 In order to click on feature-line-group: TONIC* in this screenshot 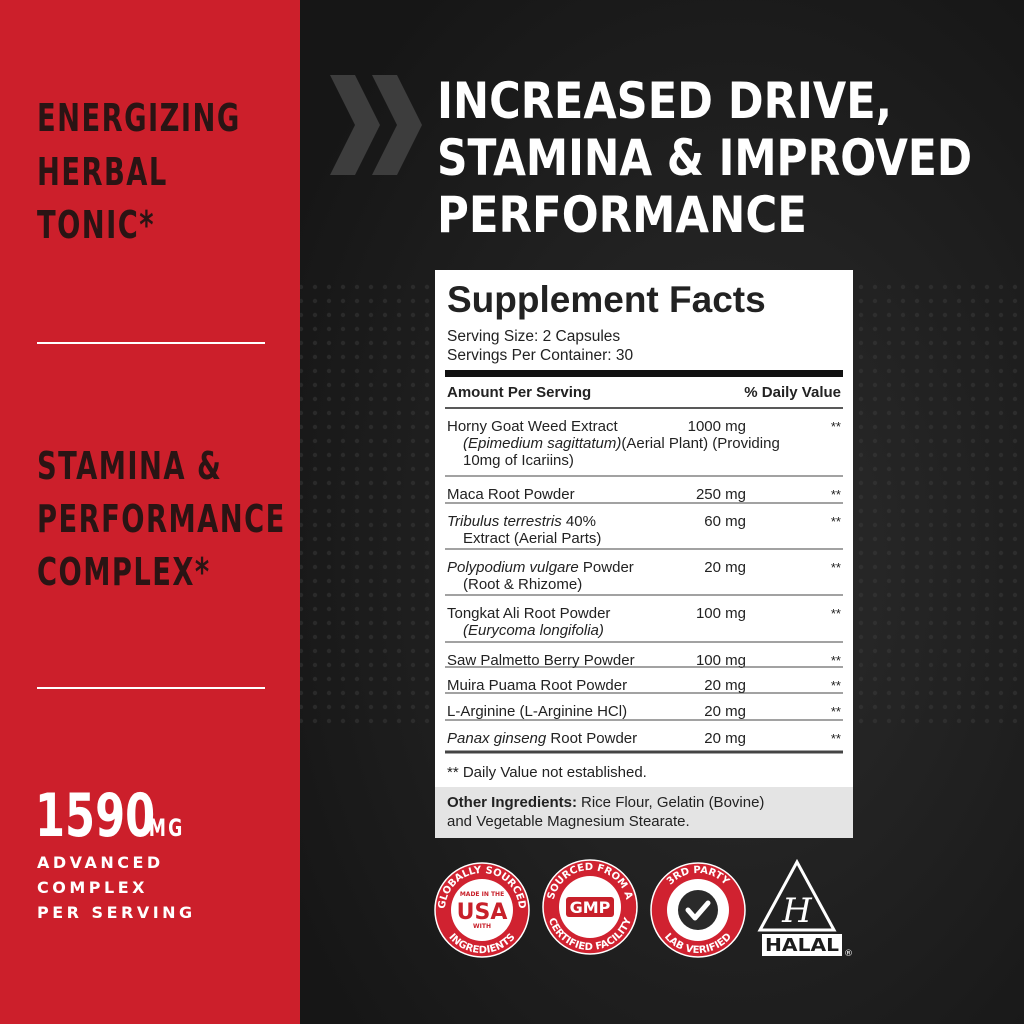, I will do `click(96, 224)`.